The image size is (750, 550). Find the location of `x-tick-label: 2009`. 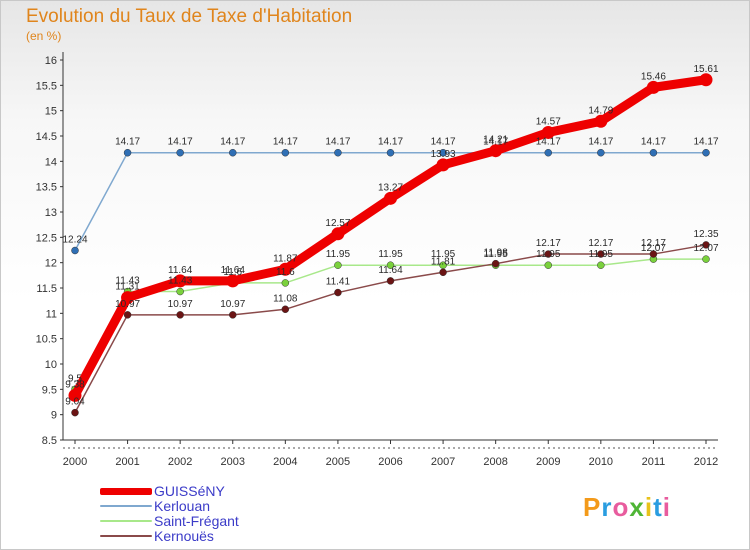

x-tick-label: 2009 is located at coordinates (548, 462).